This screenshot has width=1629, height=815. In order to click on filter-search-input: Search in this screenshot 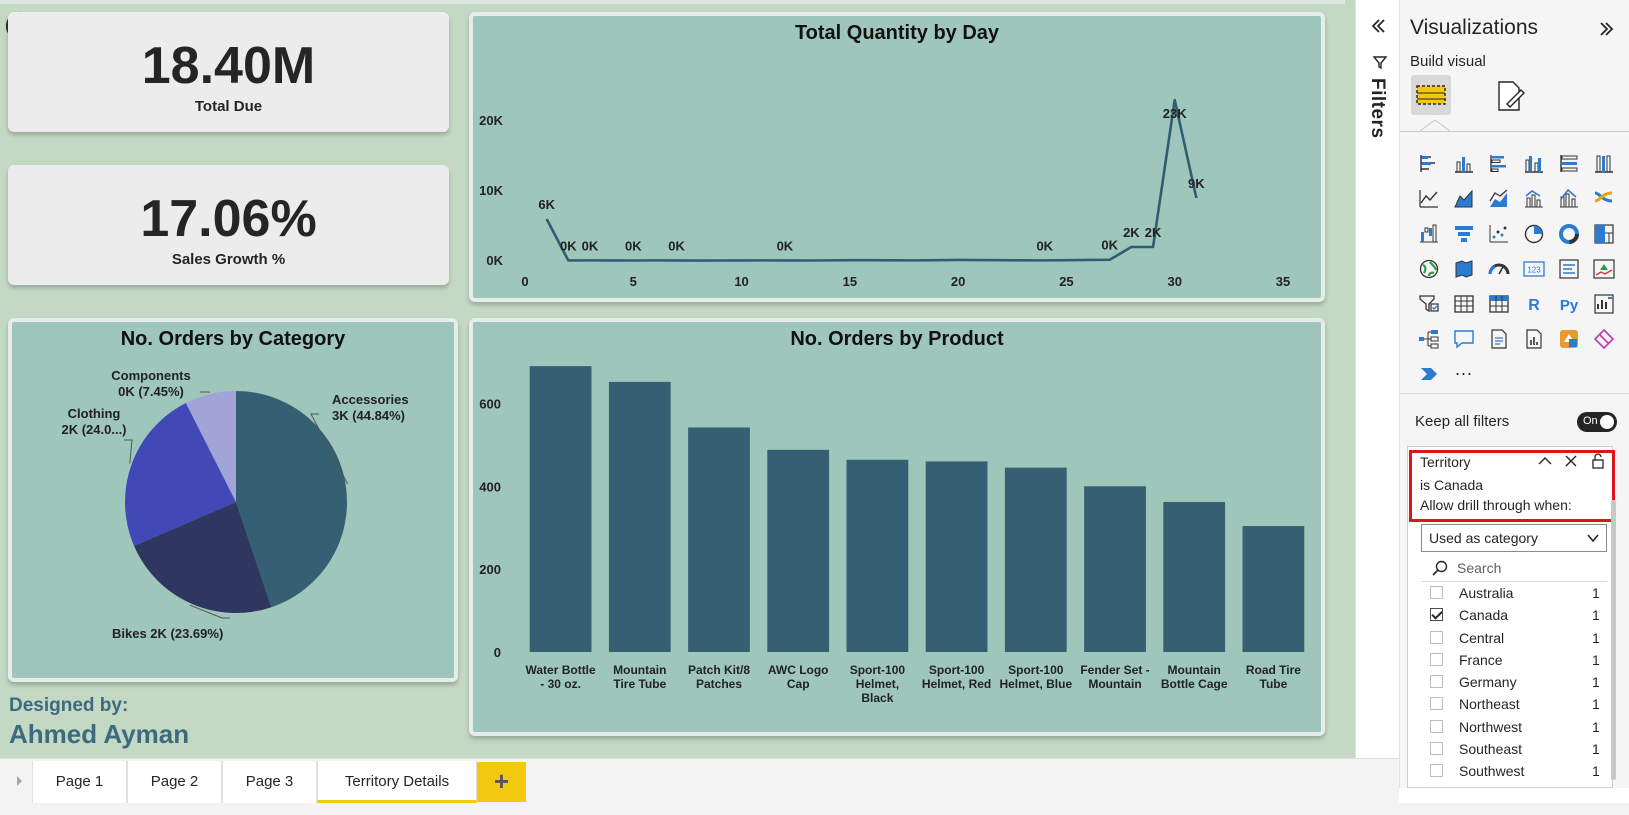, I will do `click(1514, 569)`.